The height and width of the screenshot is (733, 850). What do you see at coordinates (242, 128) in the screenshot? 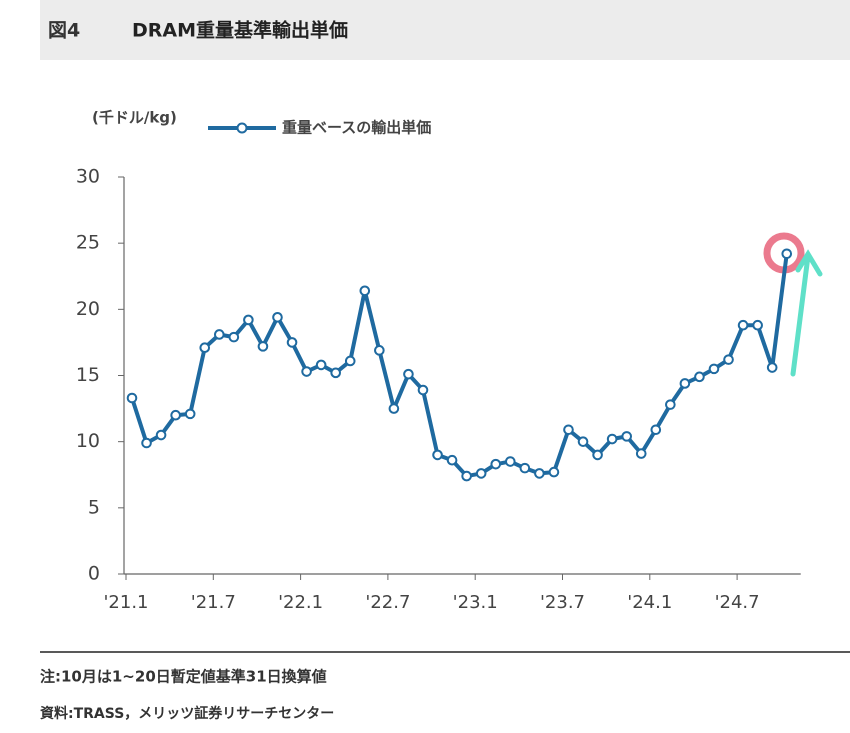
I see `legend-marker` at bounding box center [242, 128].